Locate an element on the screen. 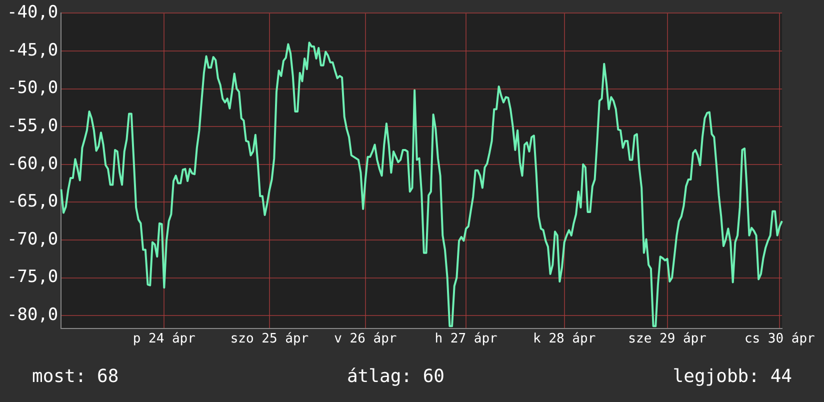  y-tick-label: -70,0 is located at coordinates (32, 239).